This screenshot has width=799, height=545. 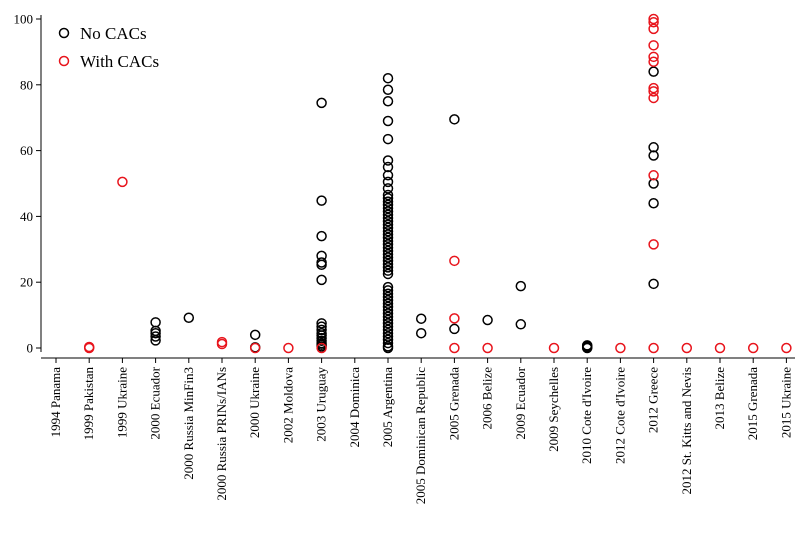 I want to click on x-tick-label: 1994 Panama, so click(x=55, y=402).